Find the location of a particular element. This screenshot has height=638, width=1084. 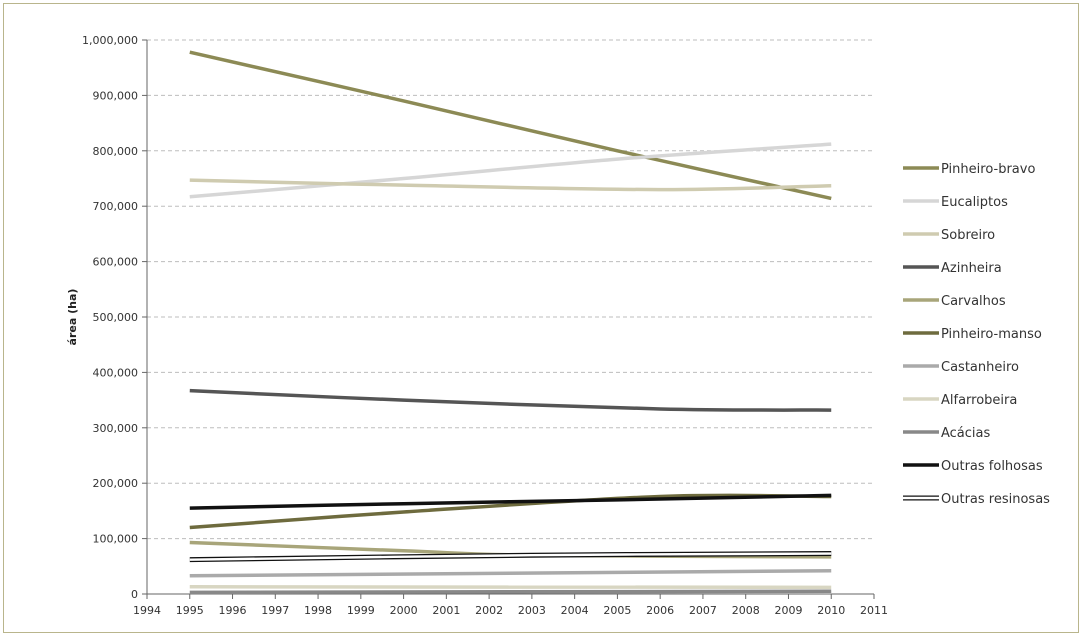

legend-label-castanheiro: Castanheiro is located at coordinates (980, 367).